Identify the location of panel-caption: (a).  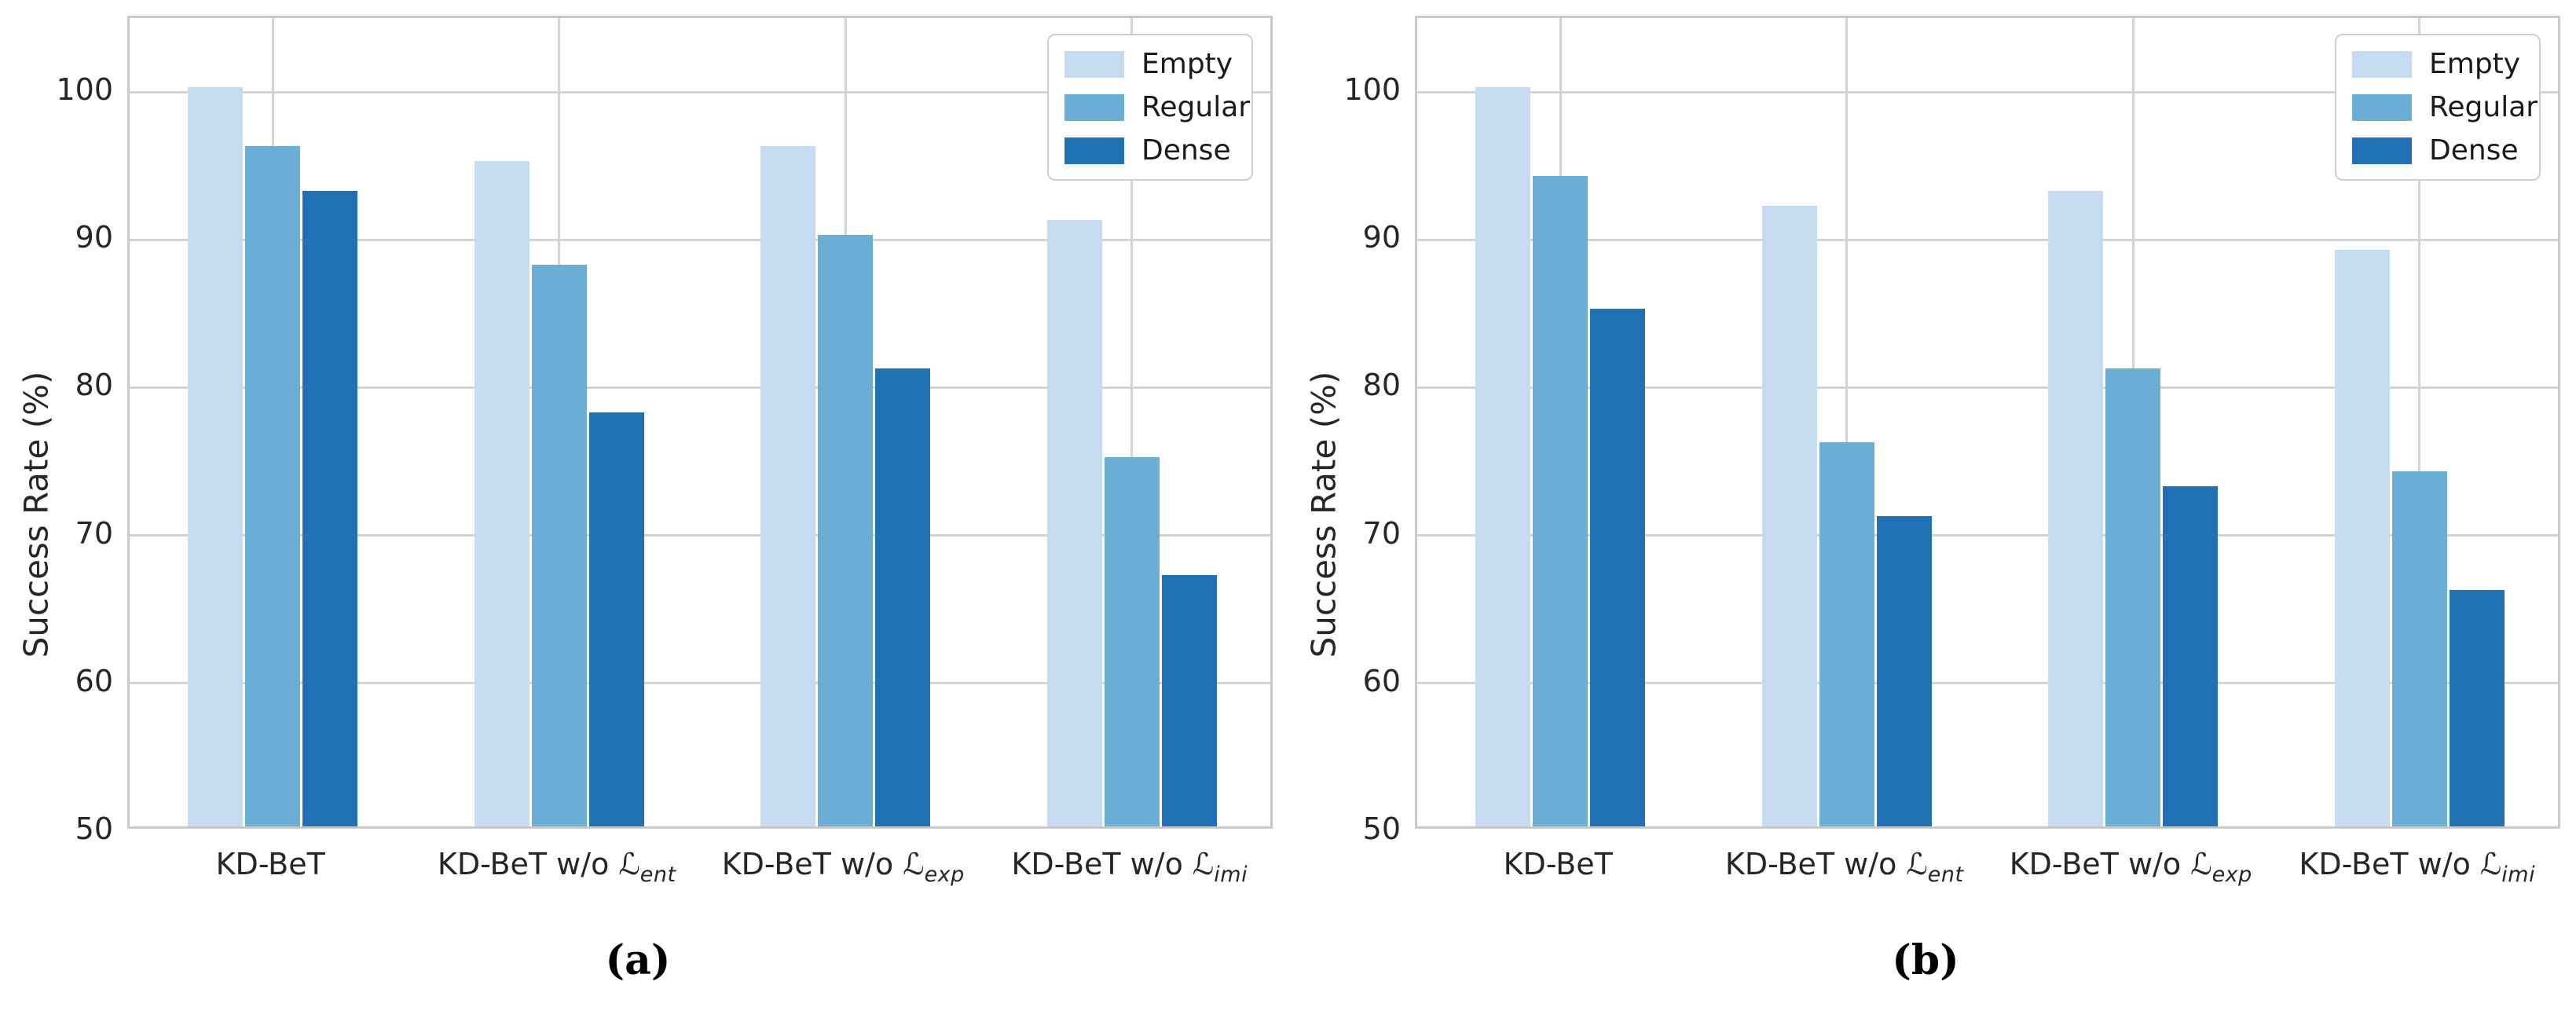
(638, 960).